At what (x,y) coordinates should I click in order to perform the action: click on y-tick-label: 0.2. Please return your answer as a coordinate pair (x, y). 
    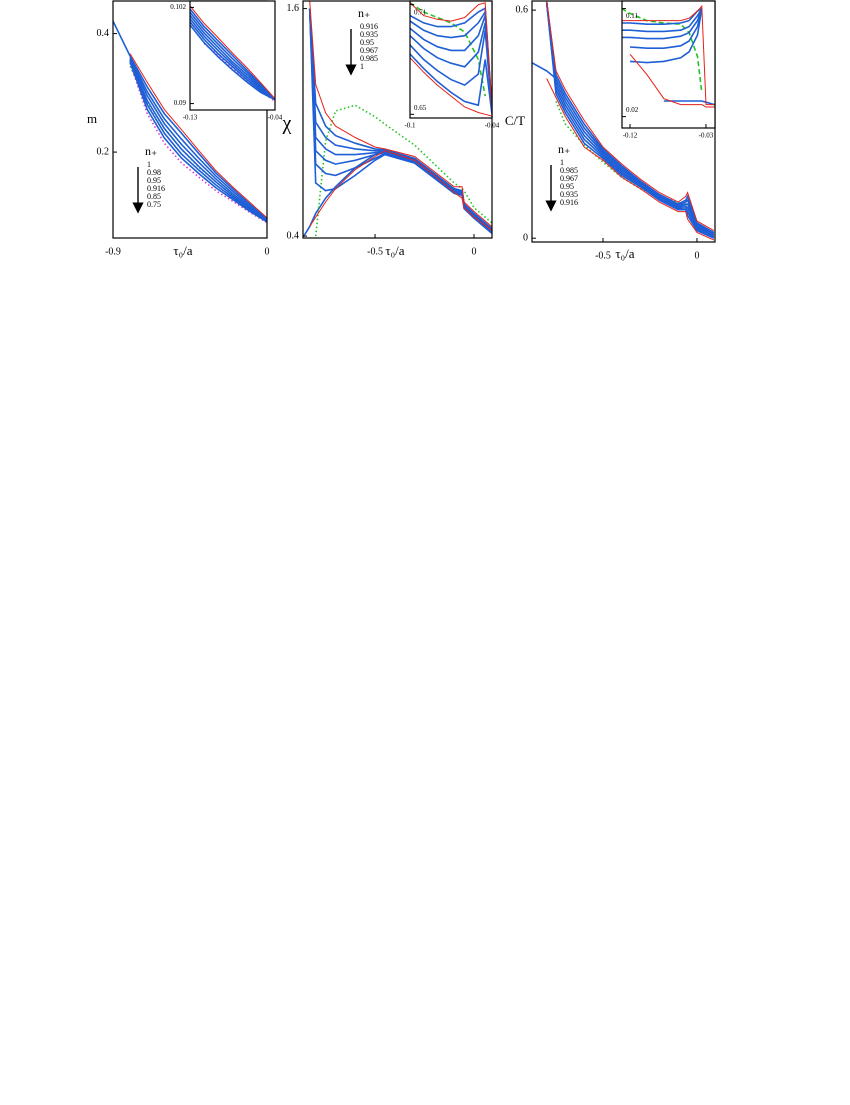
    Looking at the image, I should click on (103, 151).